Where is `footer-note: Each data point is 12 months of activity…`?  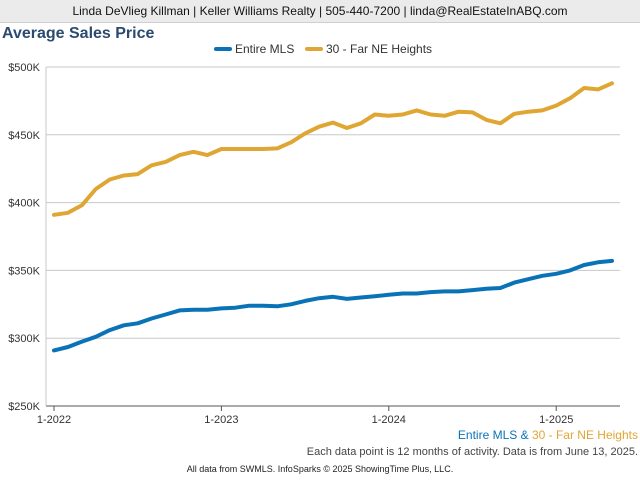
footer-note: Each data point is 12 months of activity… is located at coordinates (472, 452).